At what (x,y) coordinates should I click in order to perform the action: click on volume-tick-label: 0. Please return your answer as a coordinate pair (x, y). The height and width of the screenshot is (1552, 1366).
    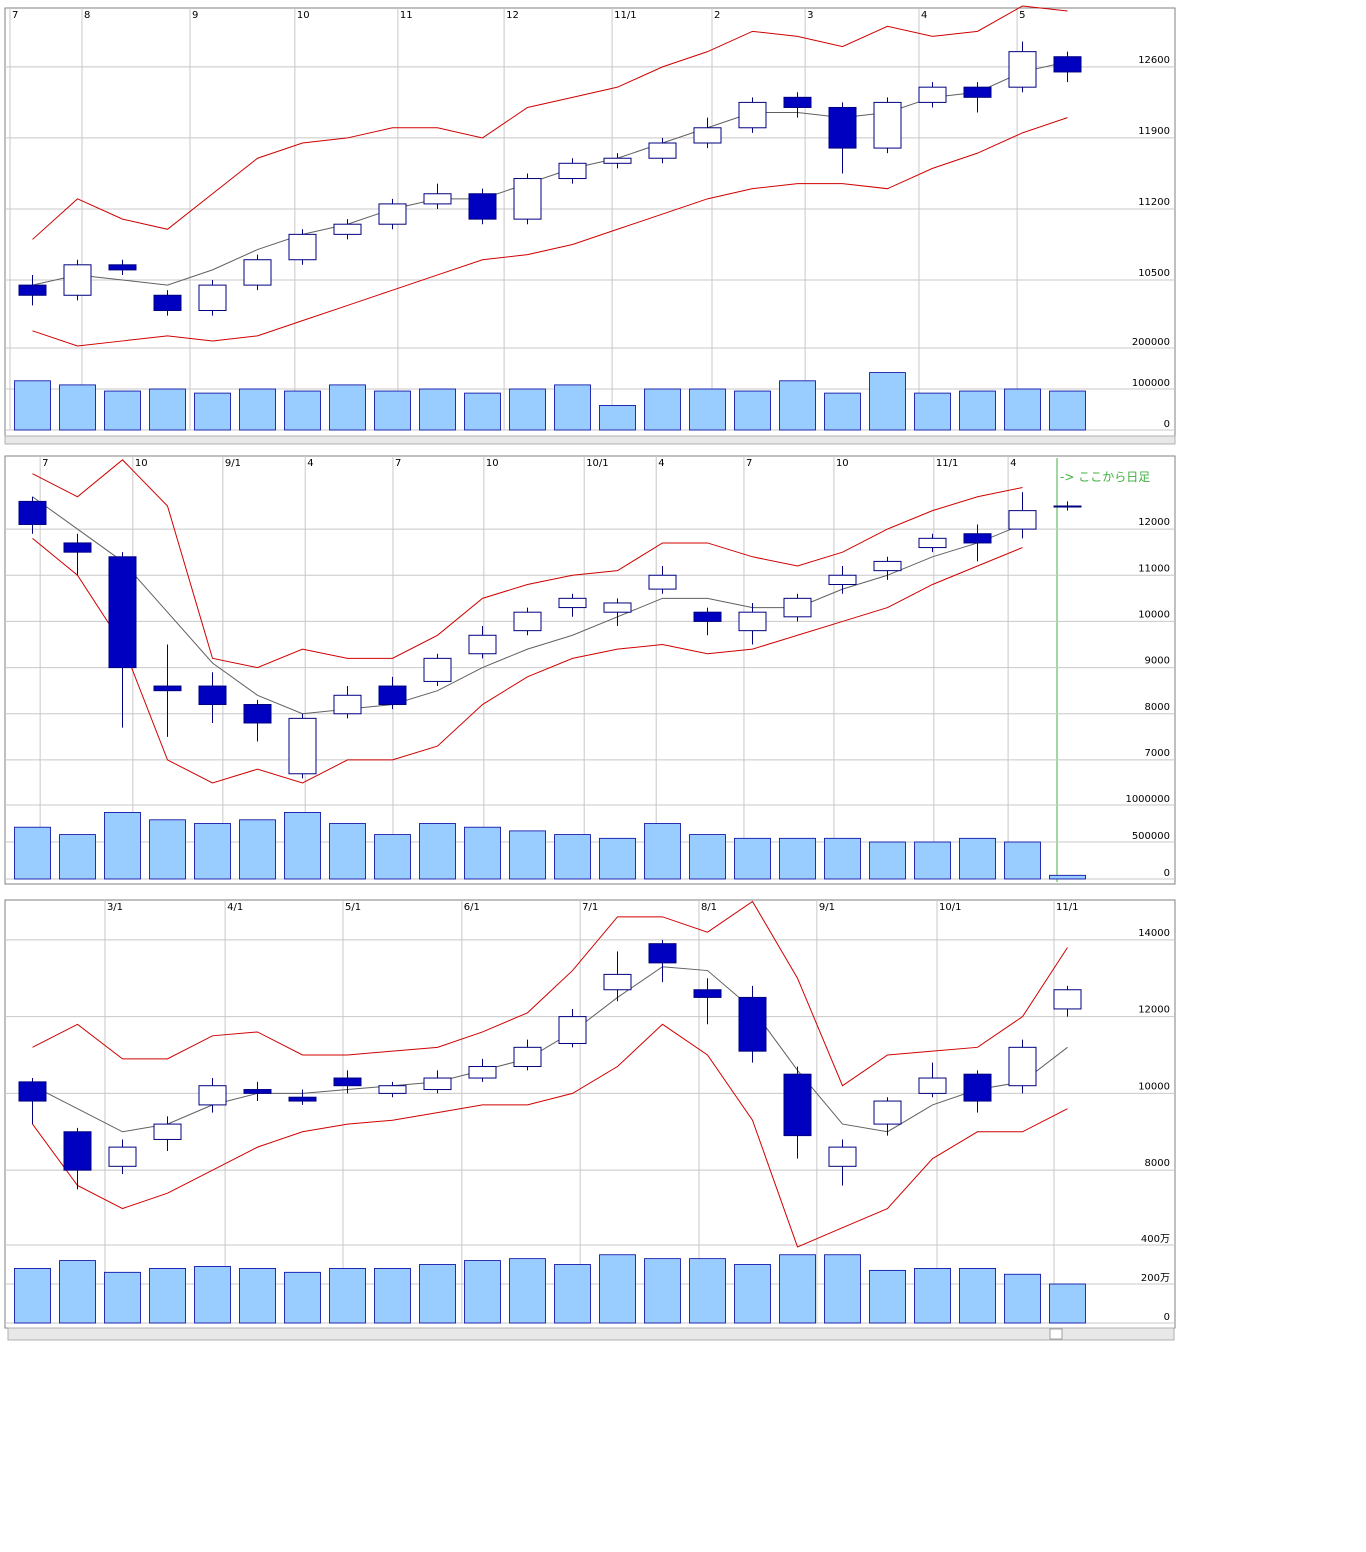
    Looking at the image, I should click on (1167, 1317).